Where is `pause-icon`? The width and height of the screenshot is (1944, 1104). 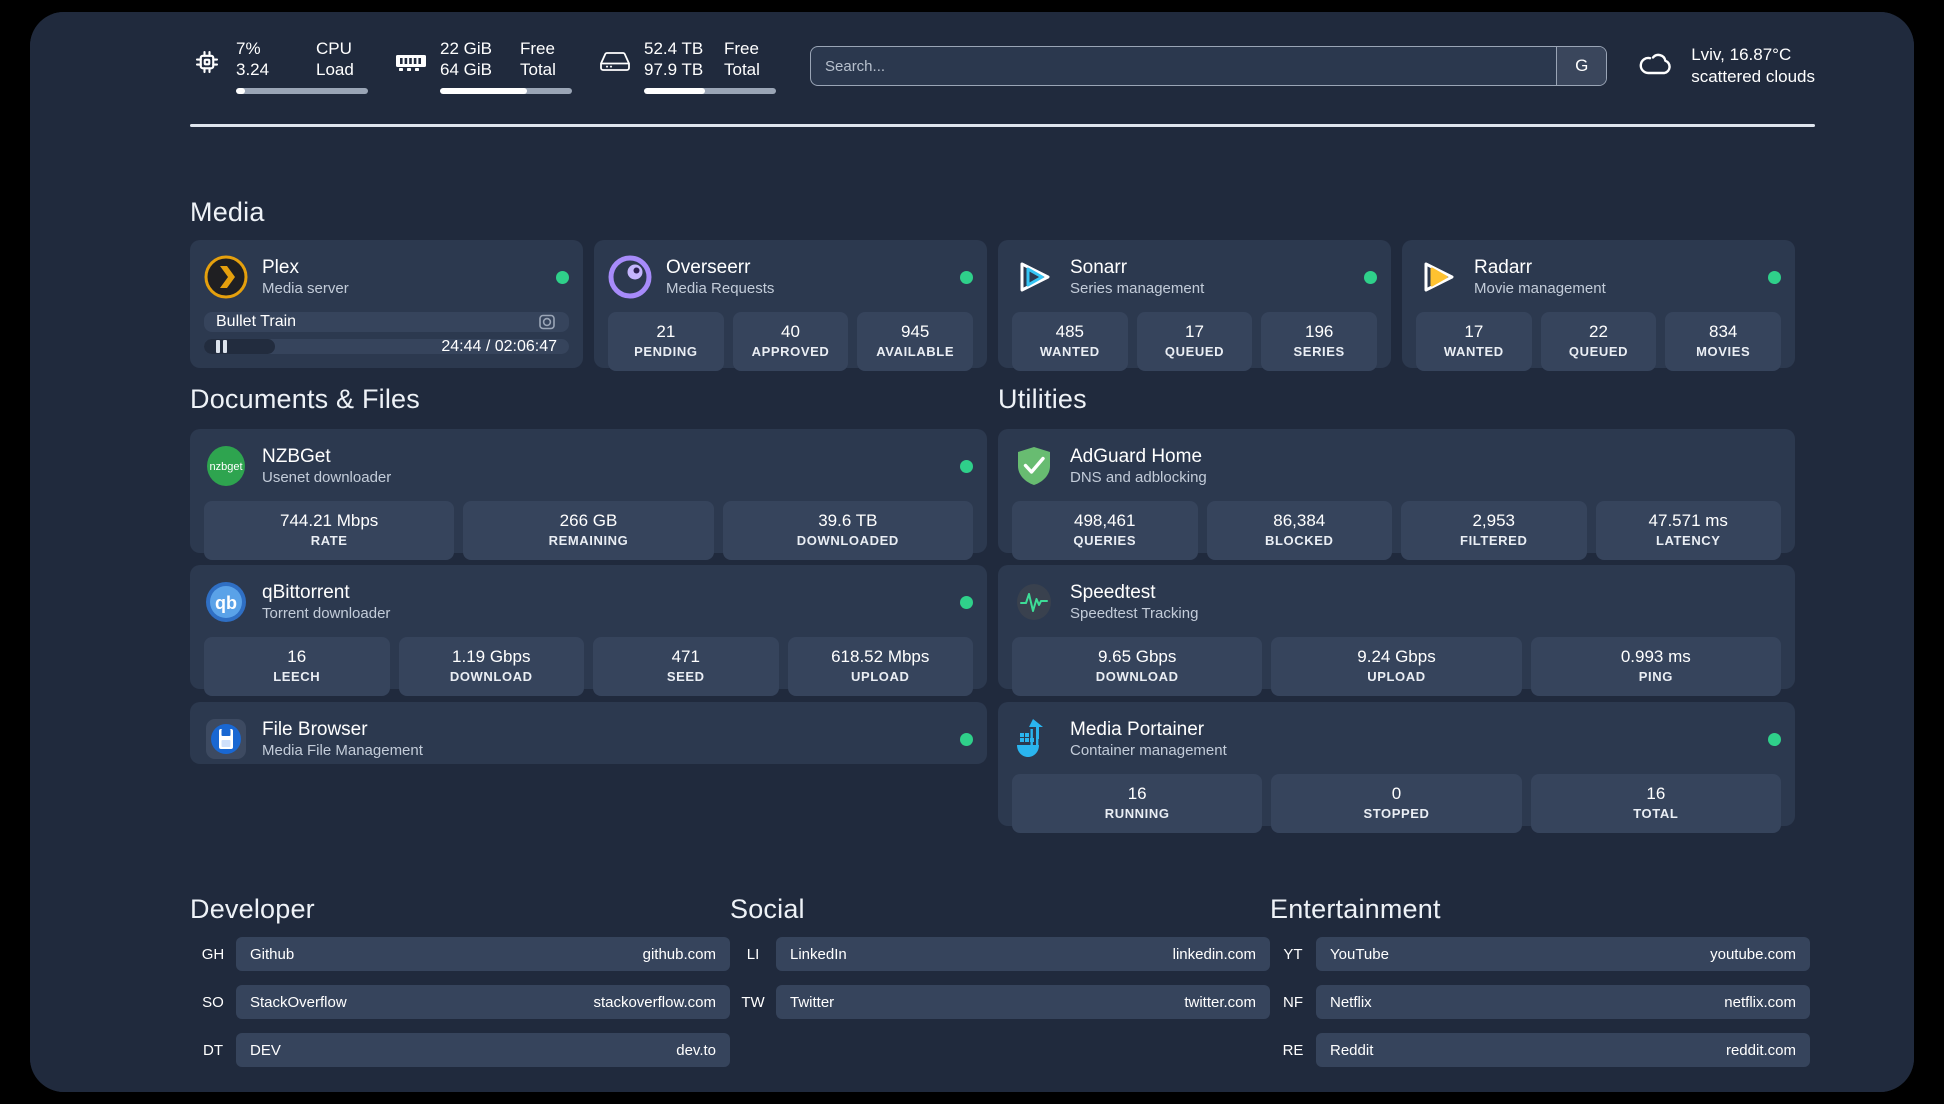
pause-icon is located at coordinates (221, 346).